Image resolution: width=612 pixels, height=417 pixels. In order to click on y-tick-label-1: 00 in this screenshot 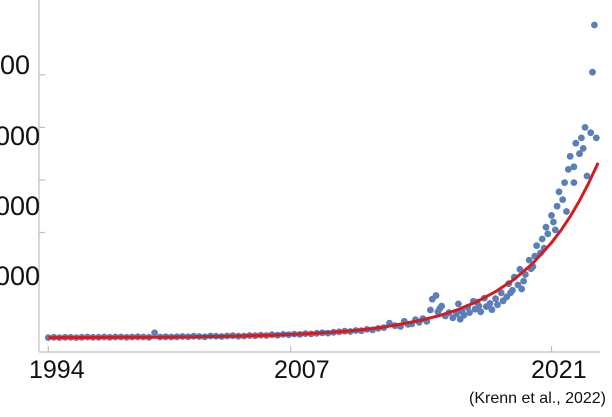, I will do `click(15, 65)`.